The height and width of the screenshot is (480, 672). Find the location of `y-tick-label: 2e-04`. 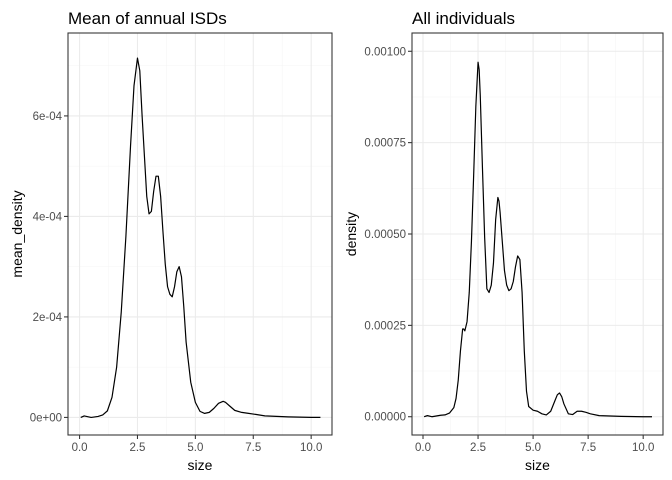

y-tick-label: 2e-04 is located at coordinates (48, 318).